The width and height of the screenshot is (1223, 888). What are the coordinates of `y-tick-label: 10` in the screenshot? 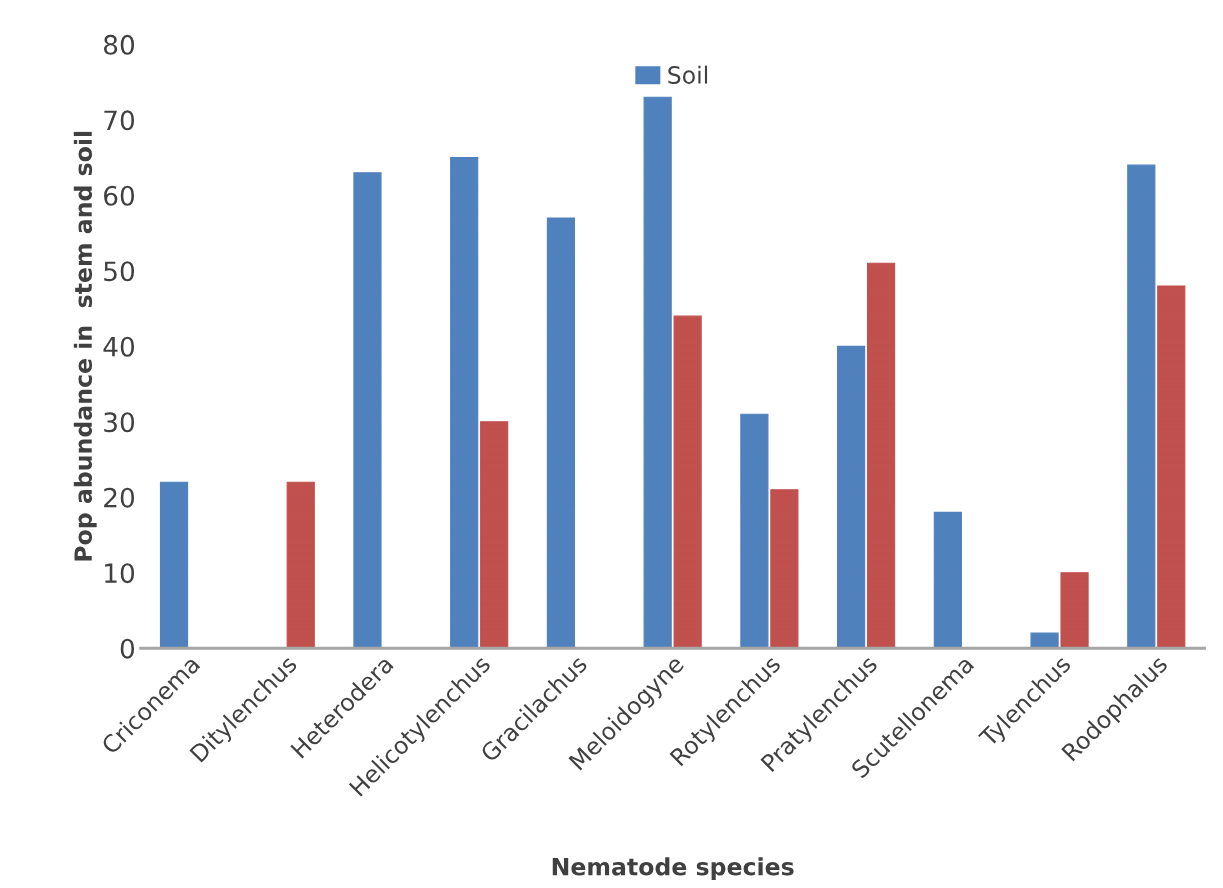 It's located at (120, 573).